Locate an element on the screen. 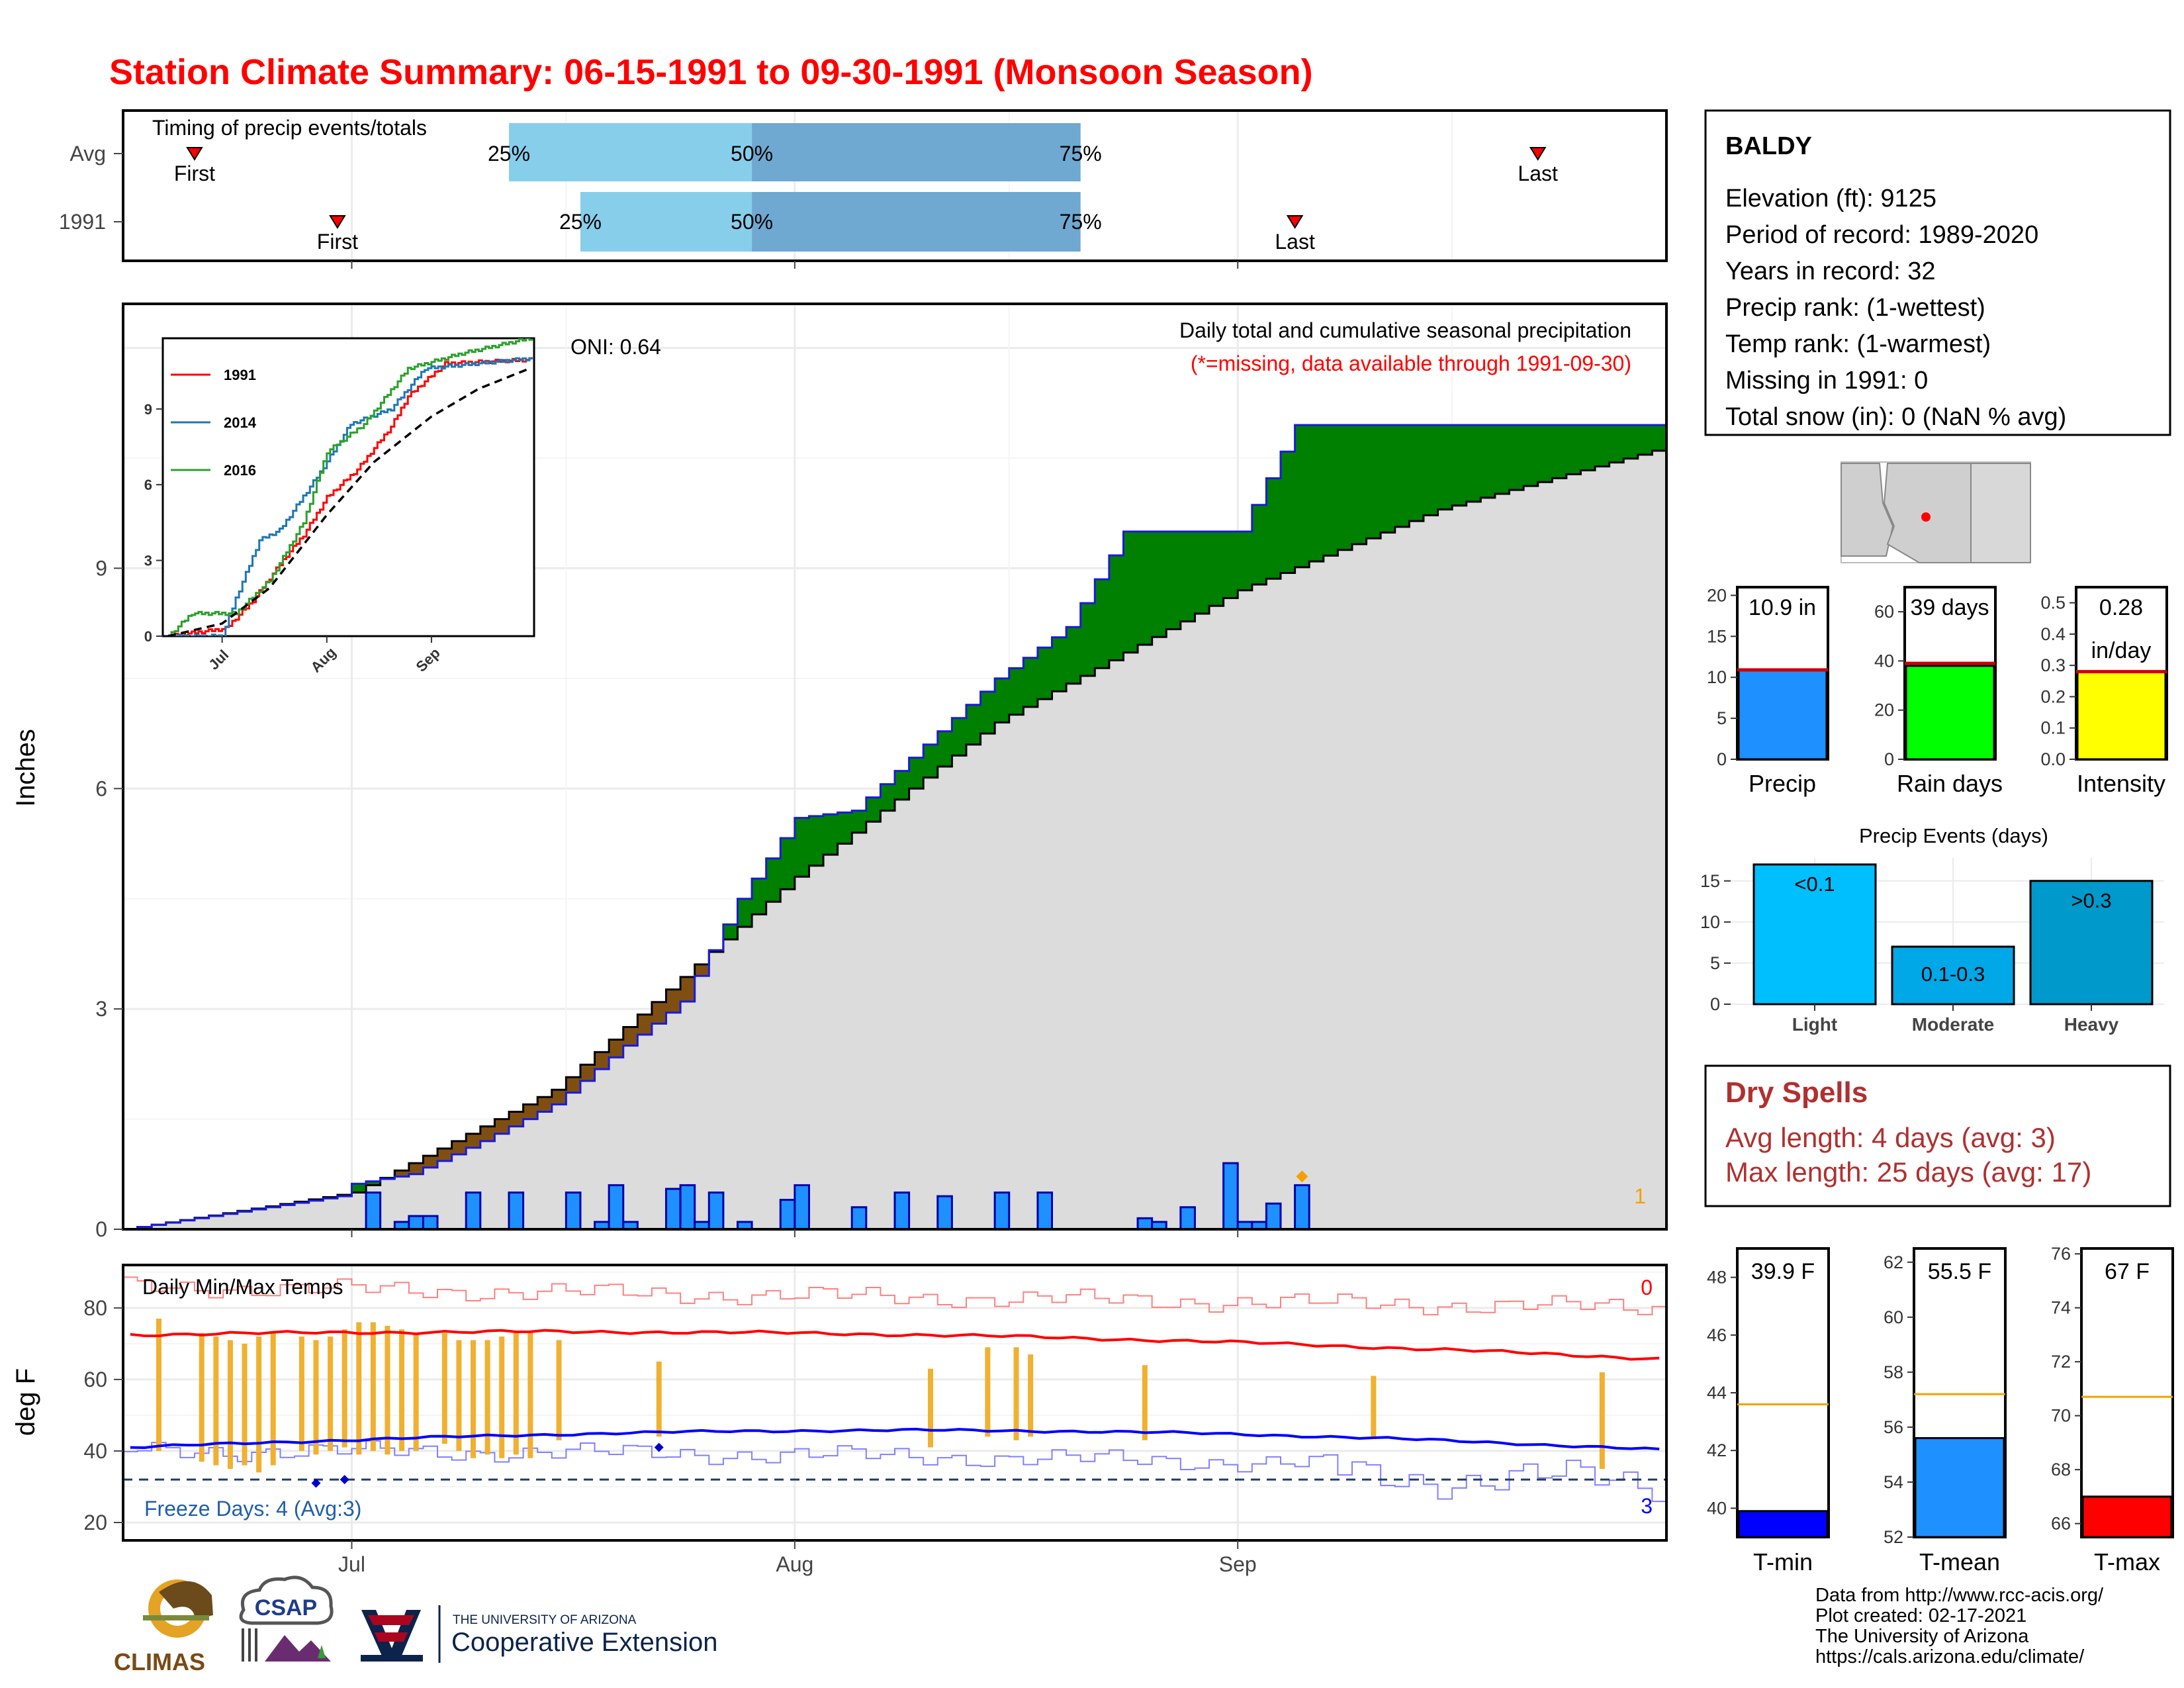 This screenshot has width=2184, height=1688. record-low-line is located at coordinates (894, 1471).